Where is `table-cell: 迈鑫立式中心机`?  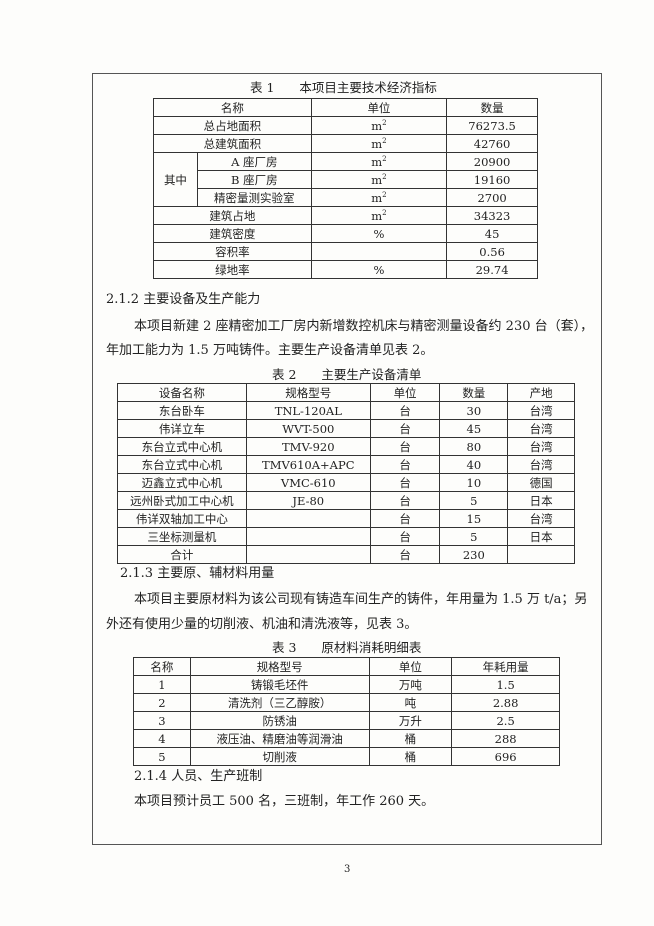
table-cell: 迈鑫立式中心机 is located at coordinates (182, 482).